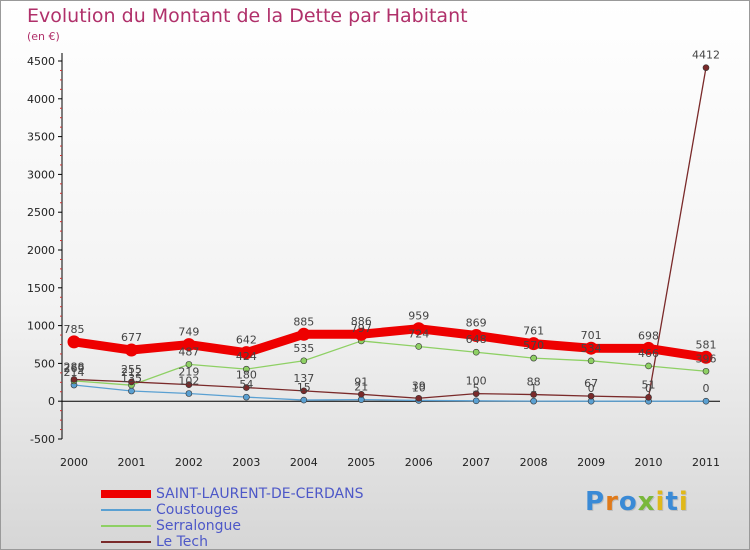  Describe the element at coordinates (41, 288) in the screenshot. I see `y-tick-label: 1500` at that location.